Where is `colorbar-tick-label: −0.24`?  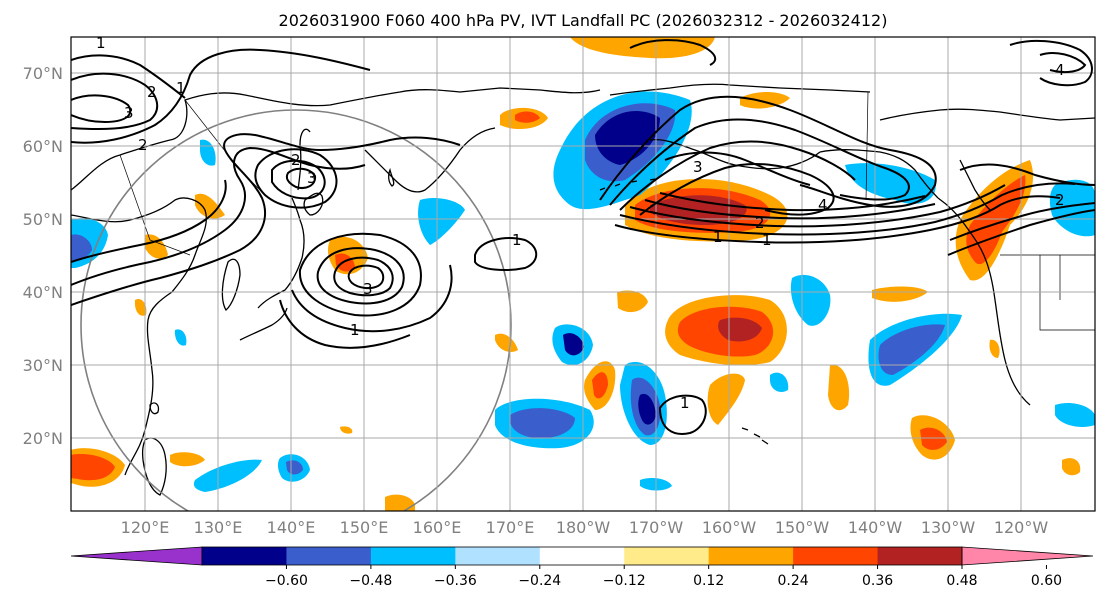 colorbar-tick-label: −0.24 is located at coordinates (539, 581).